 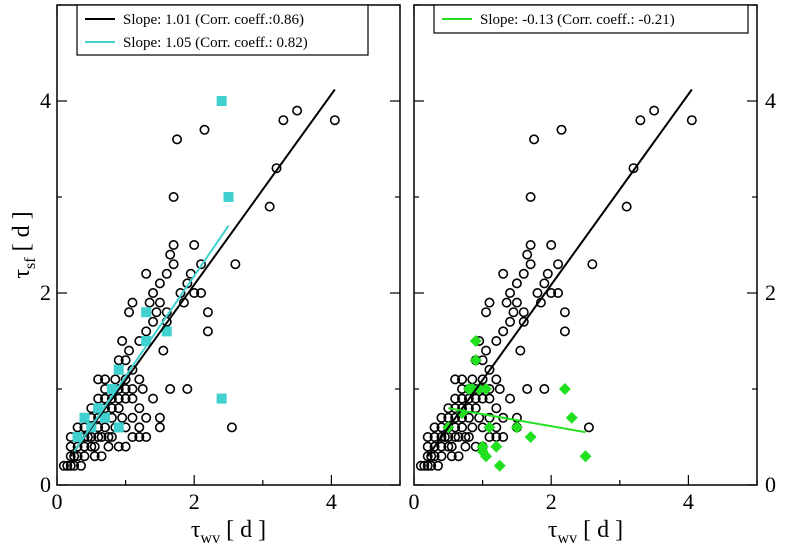 I want to click on y-tick-label: 4, so click(x=770, y=100).